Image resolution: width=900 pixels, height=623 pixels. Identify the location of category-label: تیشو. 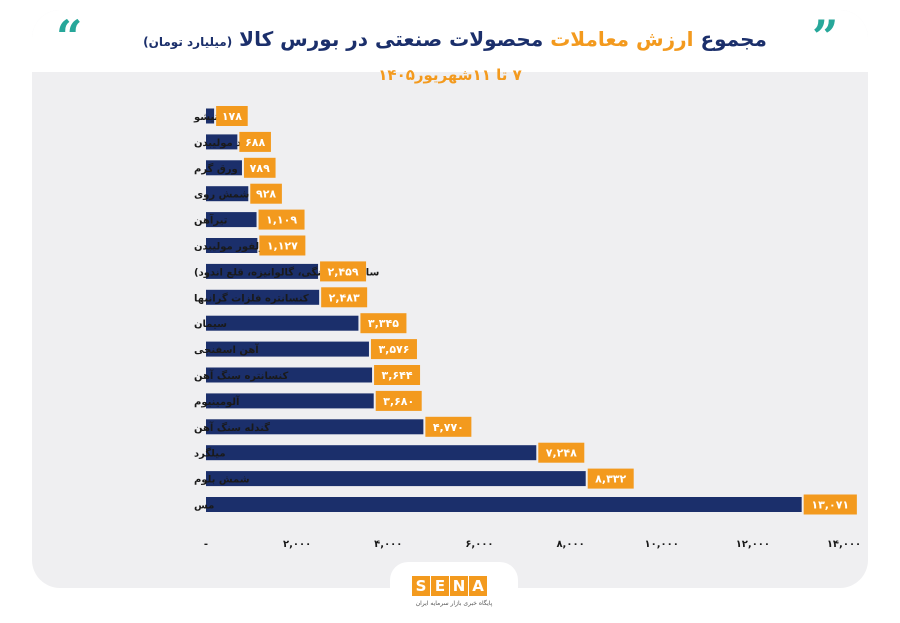
(206, 117).